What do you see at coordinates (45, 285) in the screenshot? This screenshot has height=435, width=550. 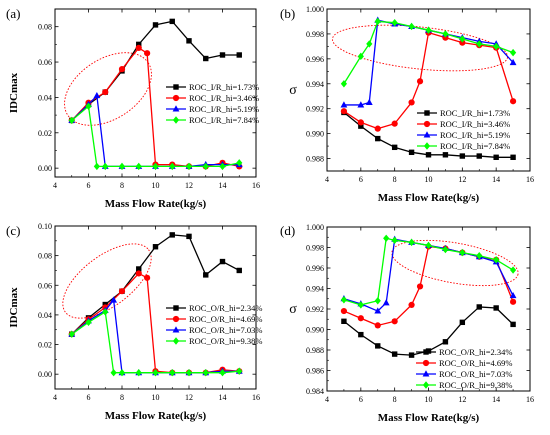 I see `y-tick-label: 0.06` at bounding box center [45, 285].